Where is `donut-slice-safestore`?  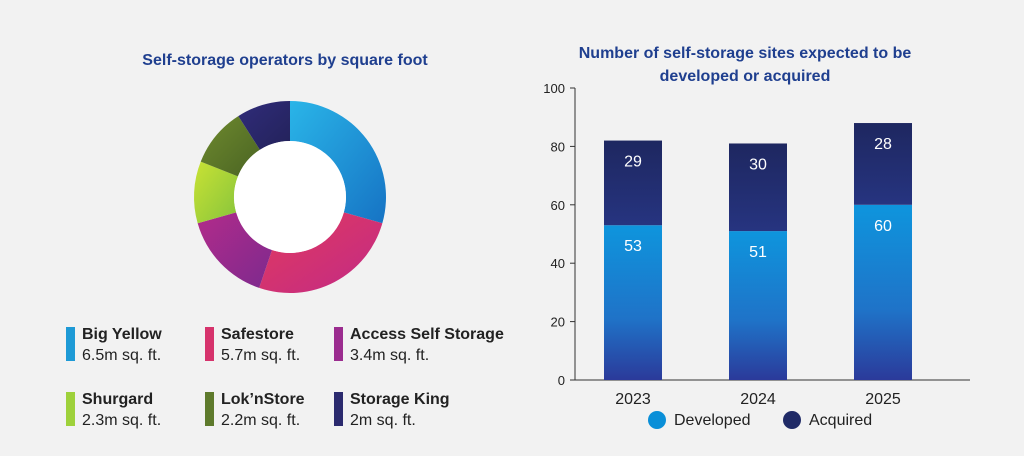
donut-slice-safestore is located at coordinates (321, 252).